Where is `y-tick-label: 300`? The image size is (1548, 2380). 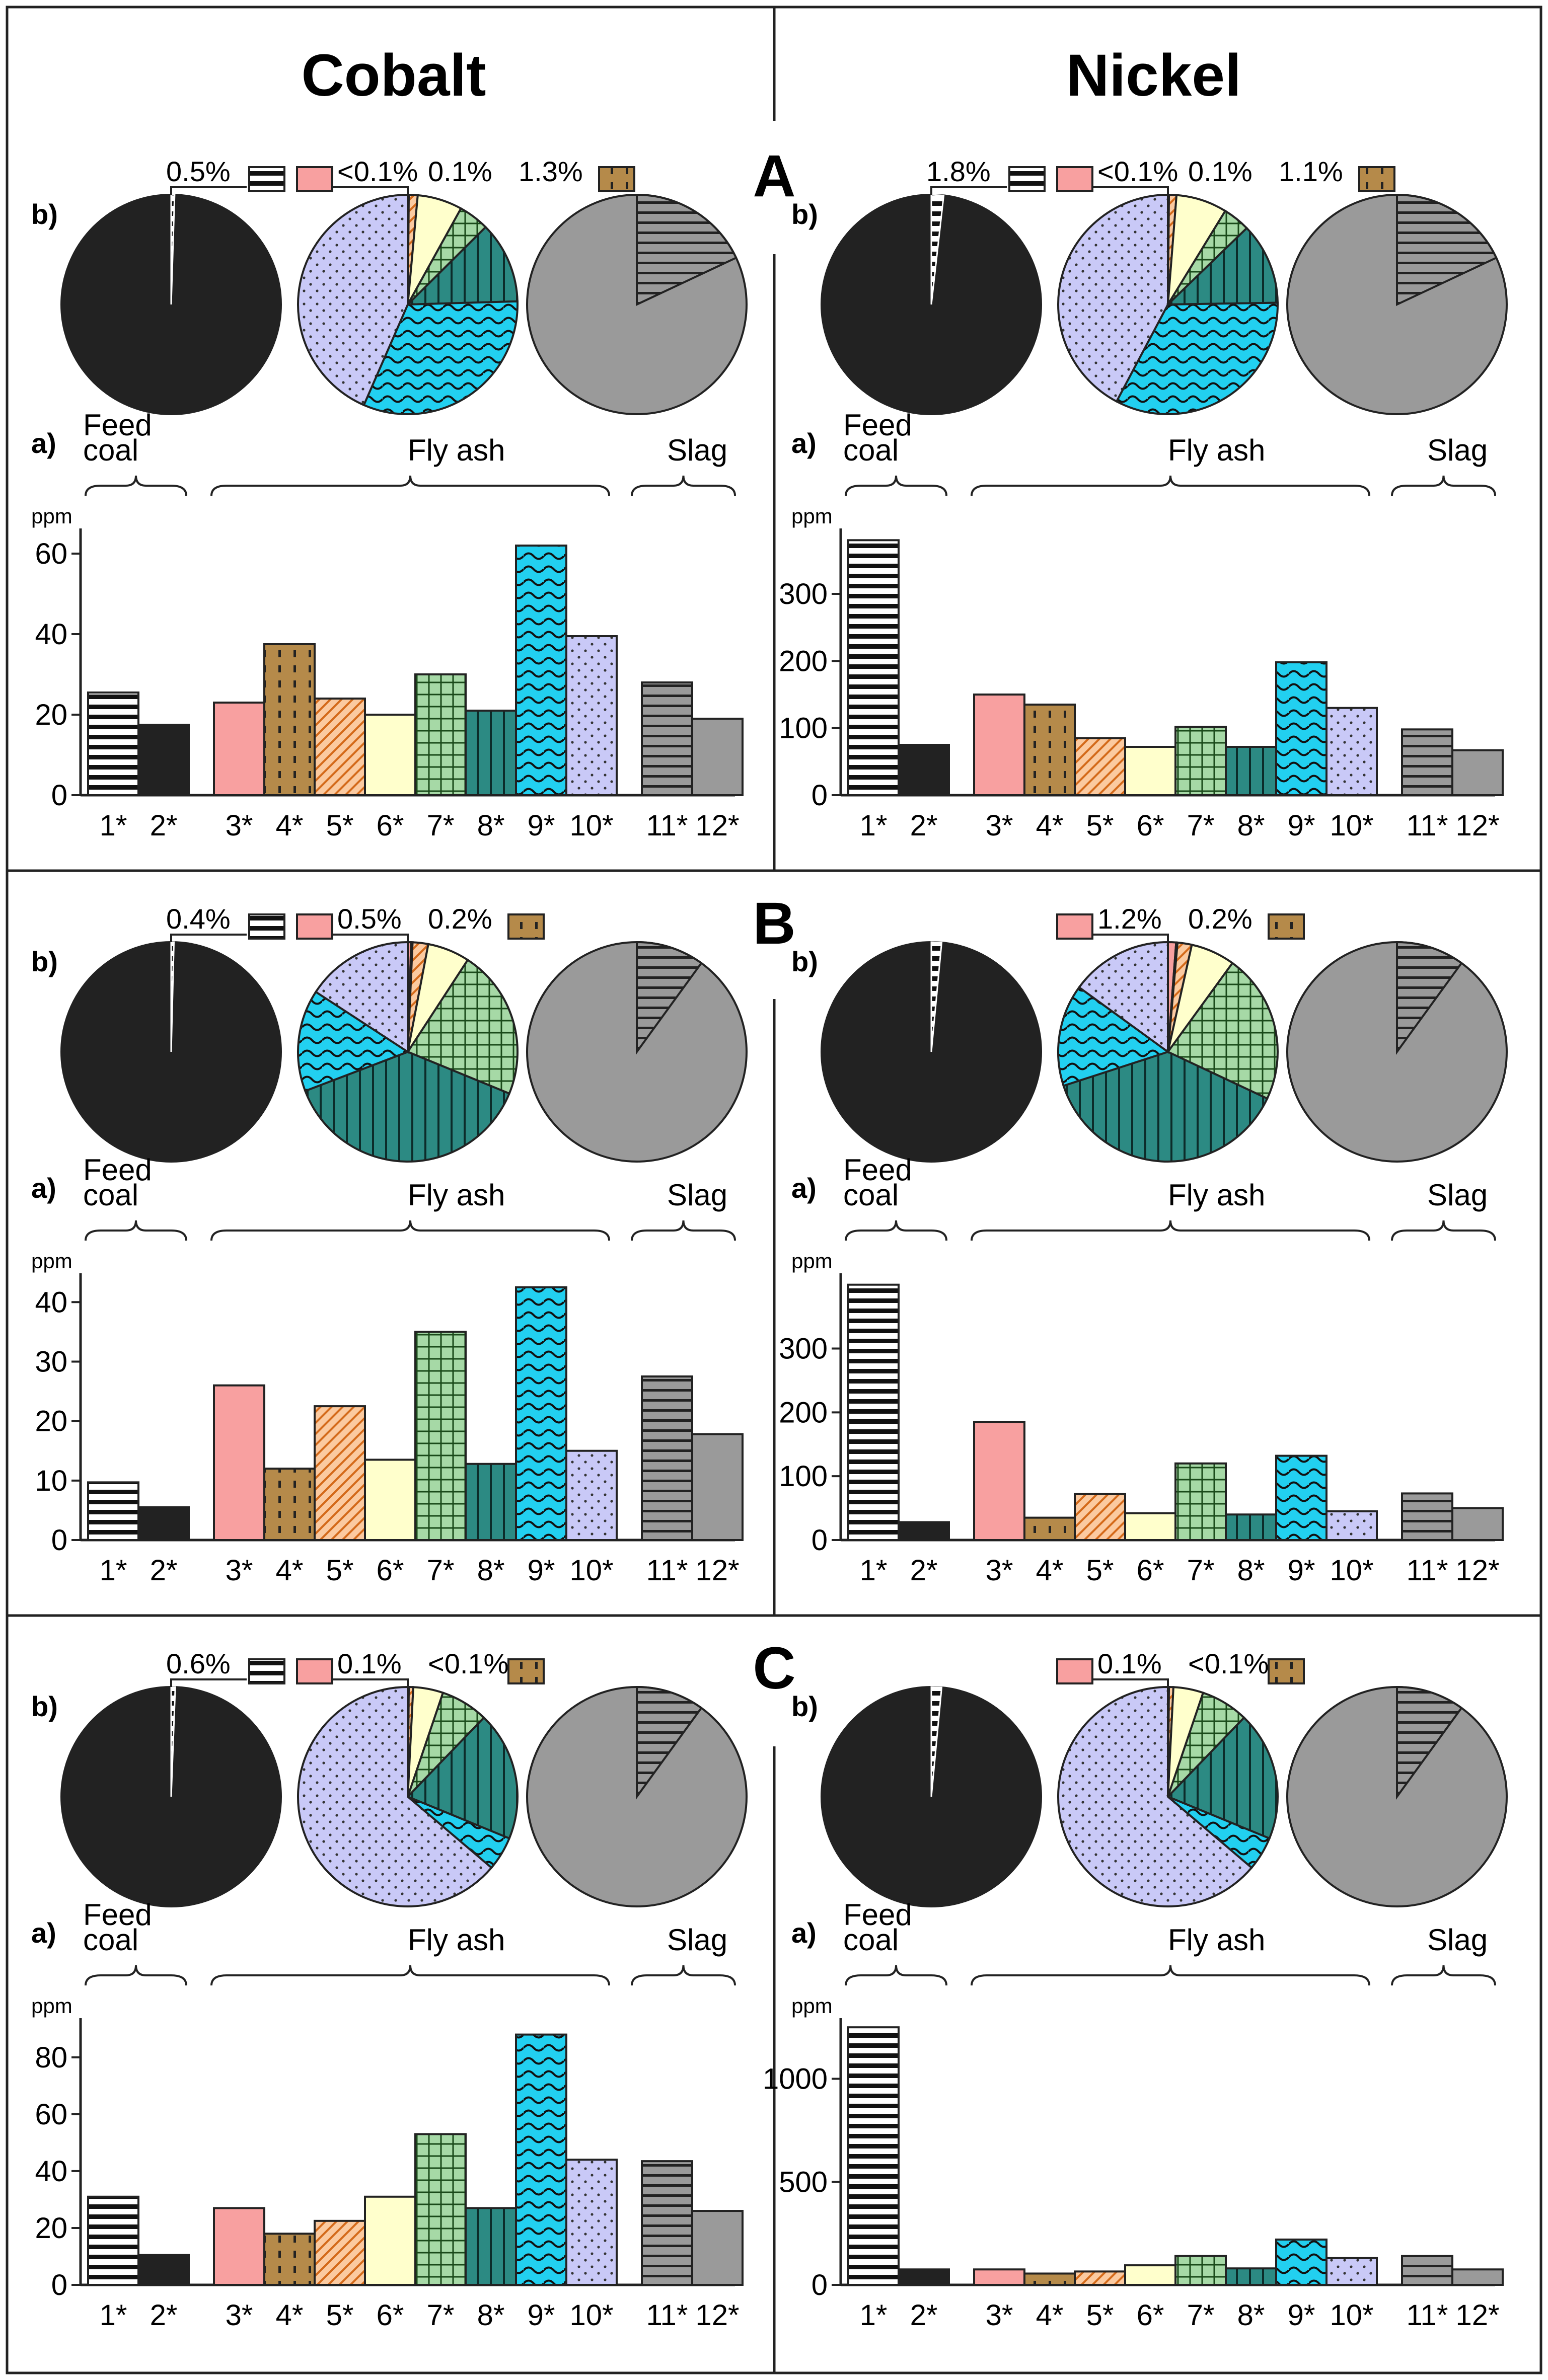
y-tick-label: 300 is located at coordinates (803, 594).